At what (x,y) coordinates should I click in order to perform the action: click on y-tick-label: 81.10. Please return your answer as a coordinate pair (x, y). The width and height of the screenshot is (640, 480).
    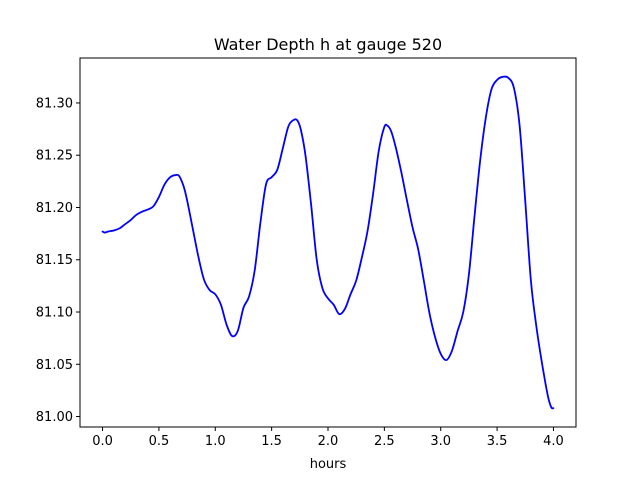
    Looking at the image, I should click on (54, 313).